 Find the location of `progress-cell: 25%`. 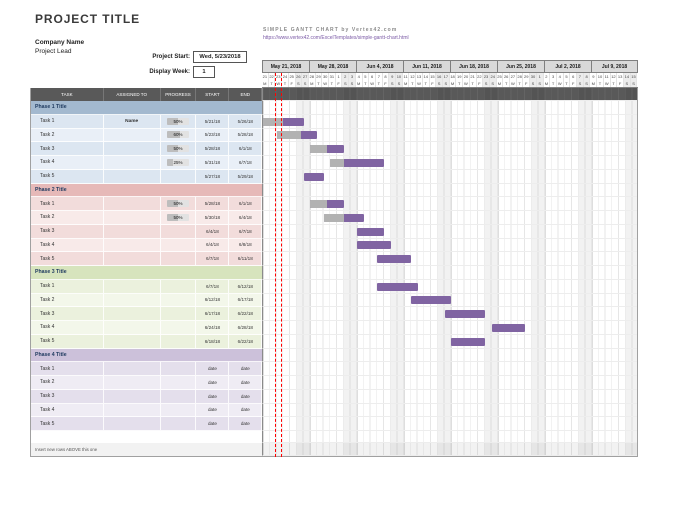

progress-cell: 25% is located at coordinates (178, 163).